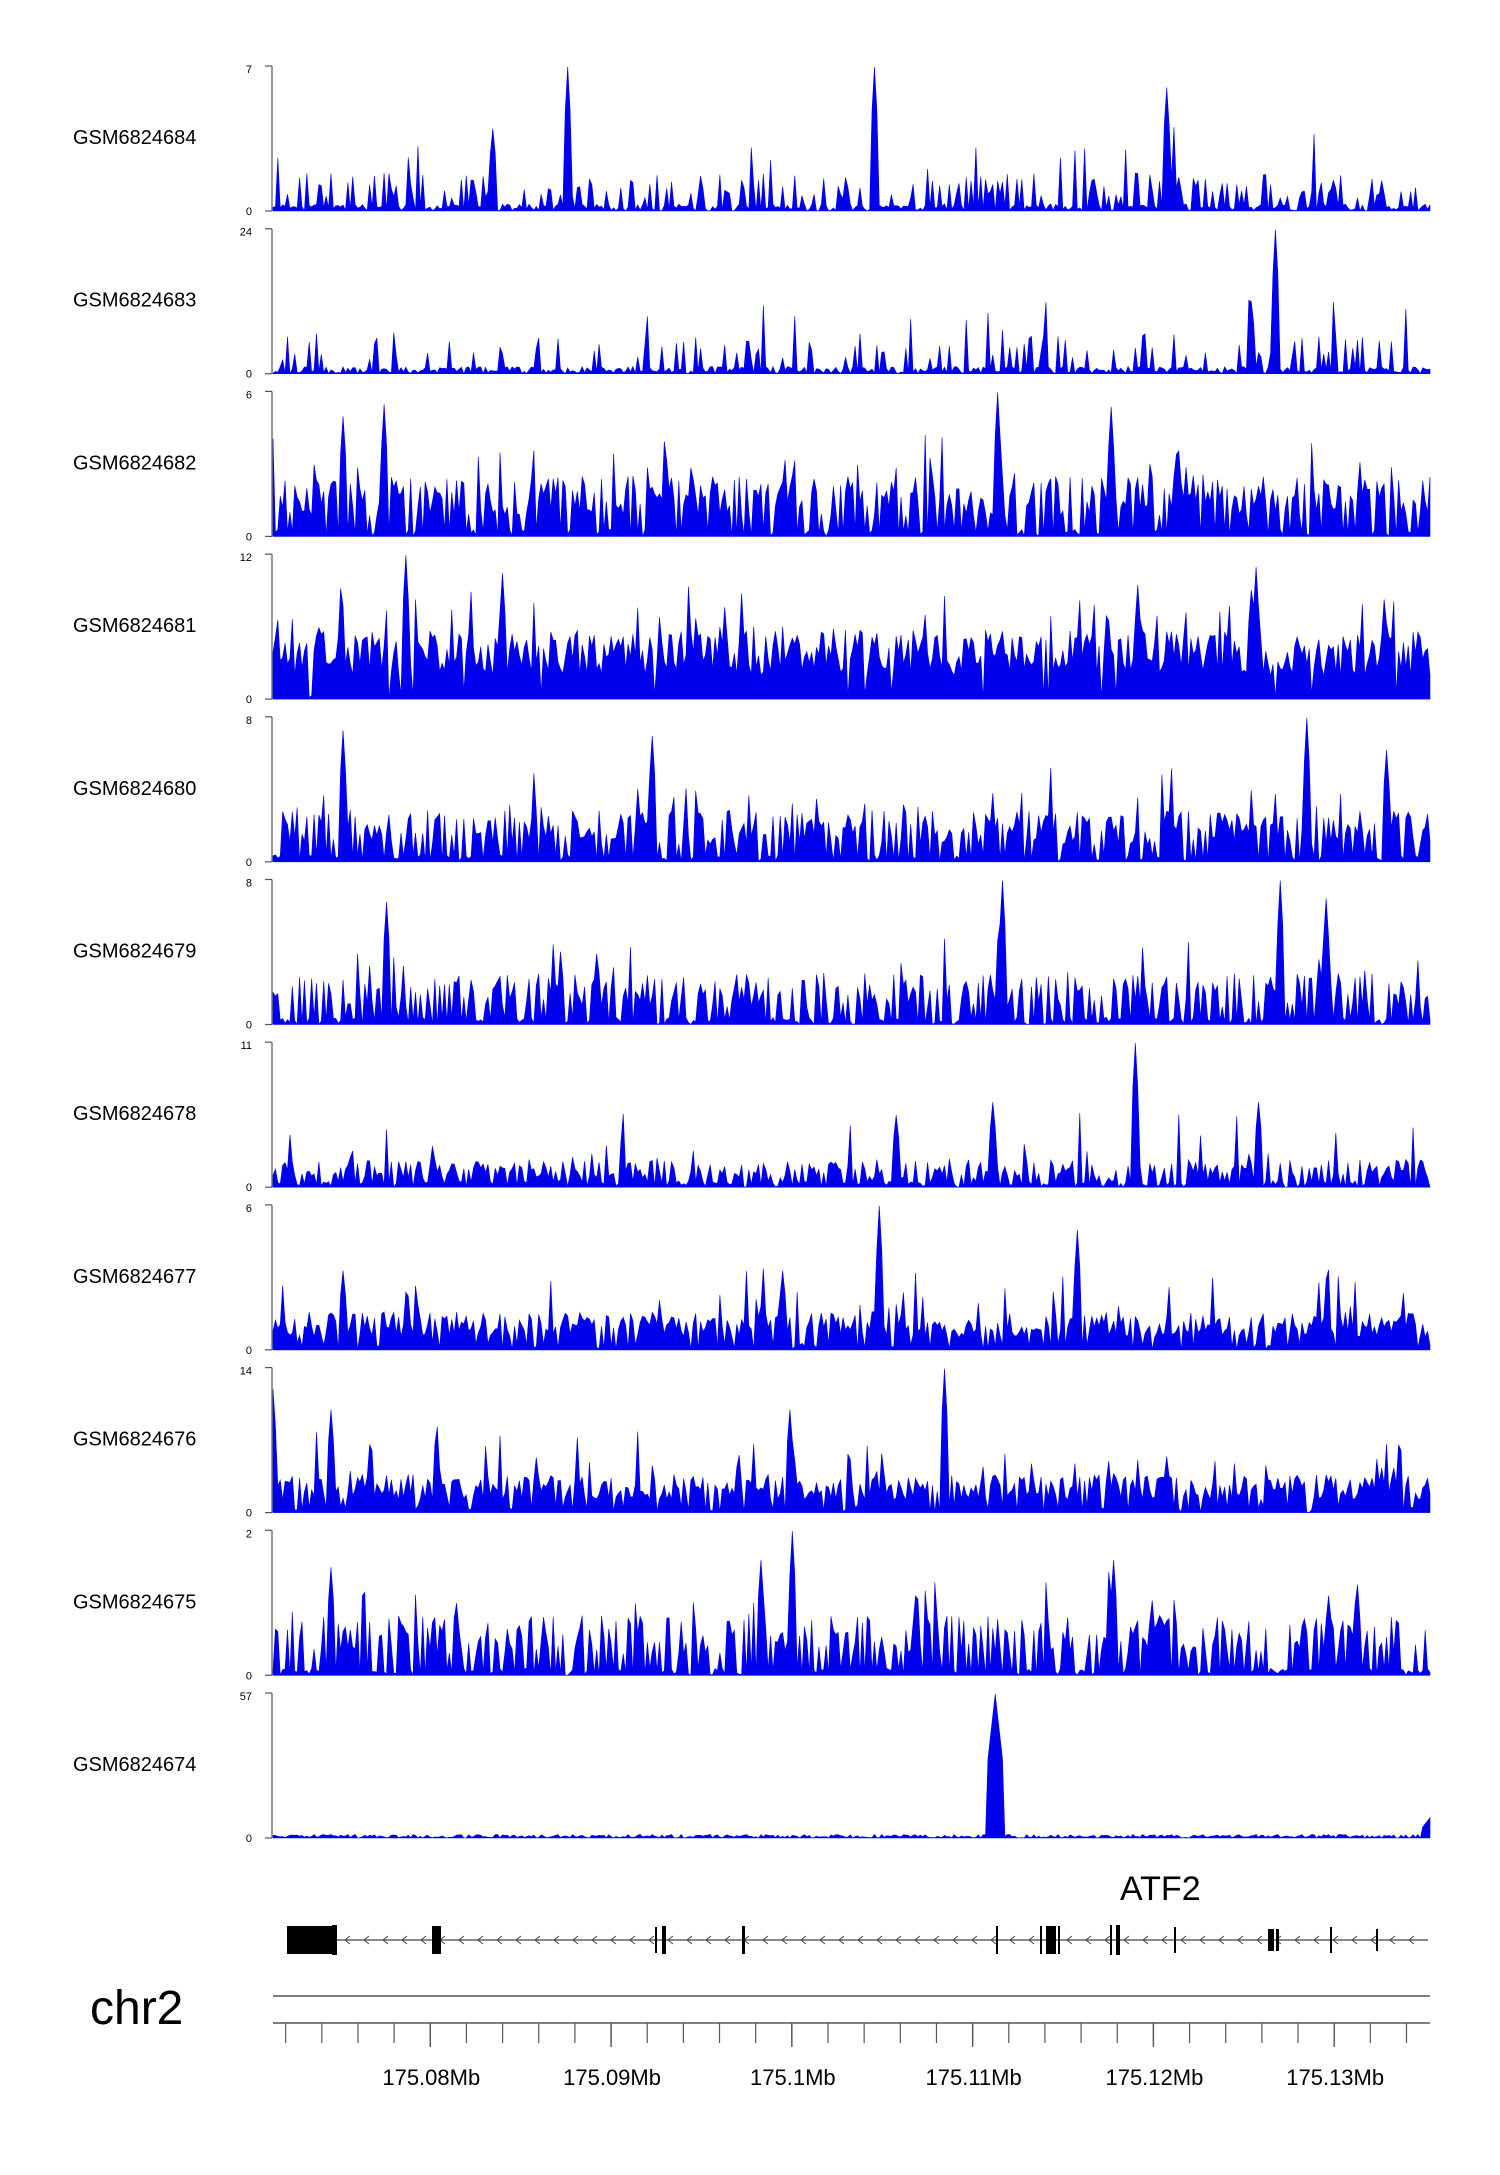 The image size is (1500, 2175). Describe the element at coordinates (134, 1765) in the screenshot. I see `track-label: GSM6824674` at that location.